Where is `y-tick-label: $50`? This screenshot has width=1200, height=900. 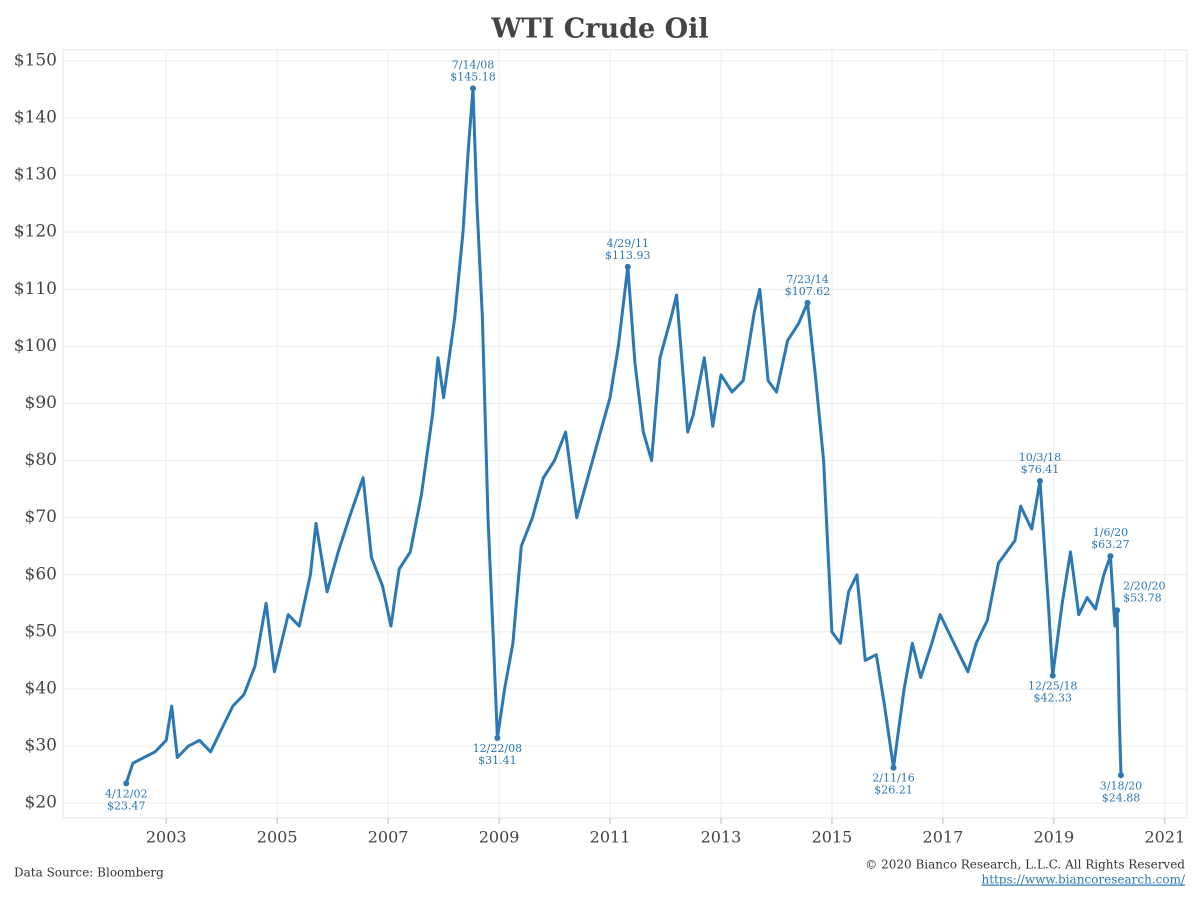
y-tick-label: $50 is located at coordinates (41, 631).